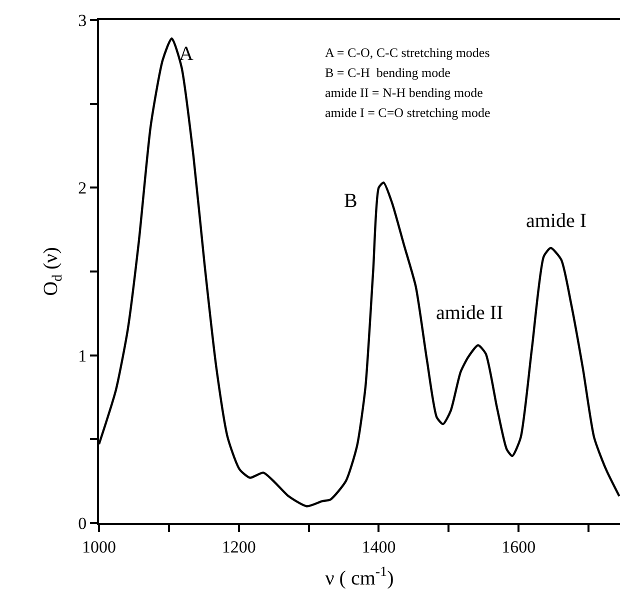 The image size is (620, 608). What do you see at coordinates (99, 546) in the screenshot?
I see `x-tick-label: 1000` at bounding box center [99, 546].